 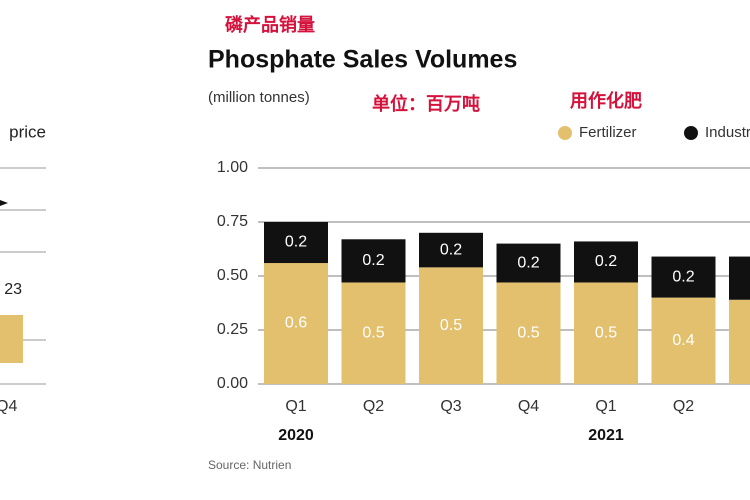 What do you see at coordinates (232, 221) in the screenshot?
I see `y-tick-label: 0.75` at bounding box center [232, 221].